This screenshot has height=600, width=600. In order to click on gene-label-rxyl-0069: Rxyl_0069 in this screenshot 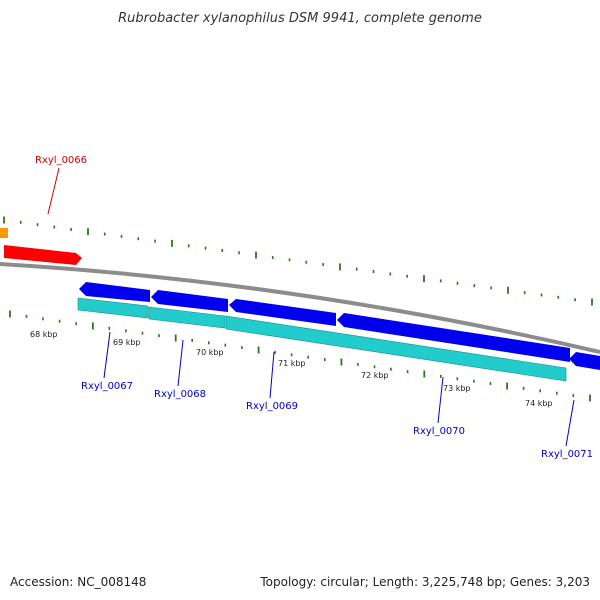, I will do `click(272, 406)`.